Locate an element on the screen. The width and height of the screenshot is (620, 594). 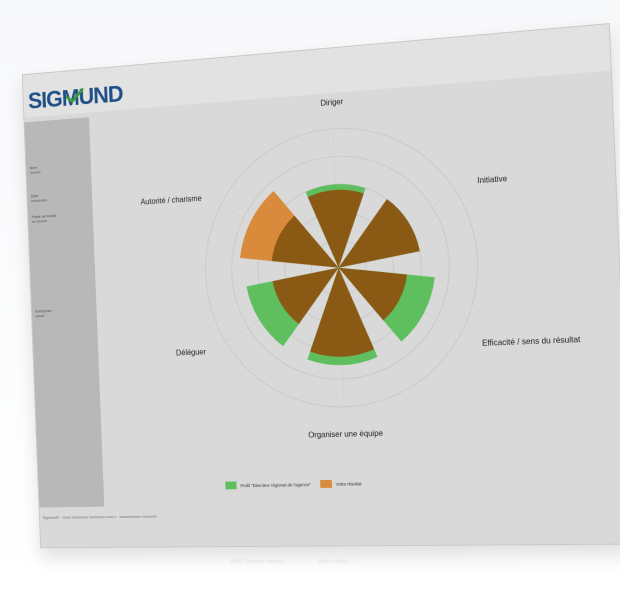
category-label: Initiative is located at coordinates (492, 179).